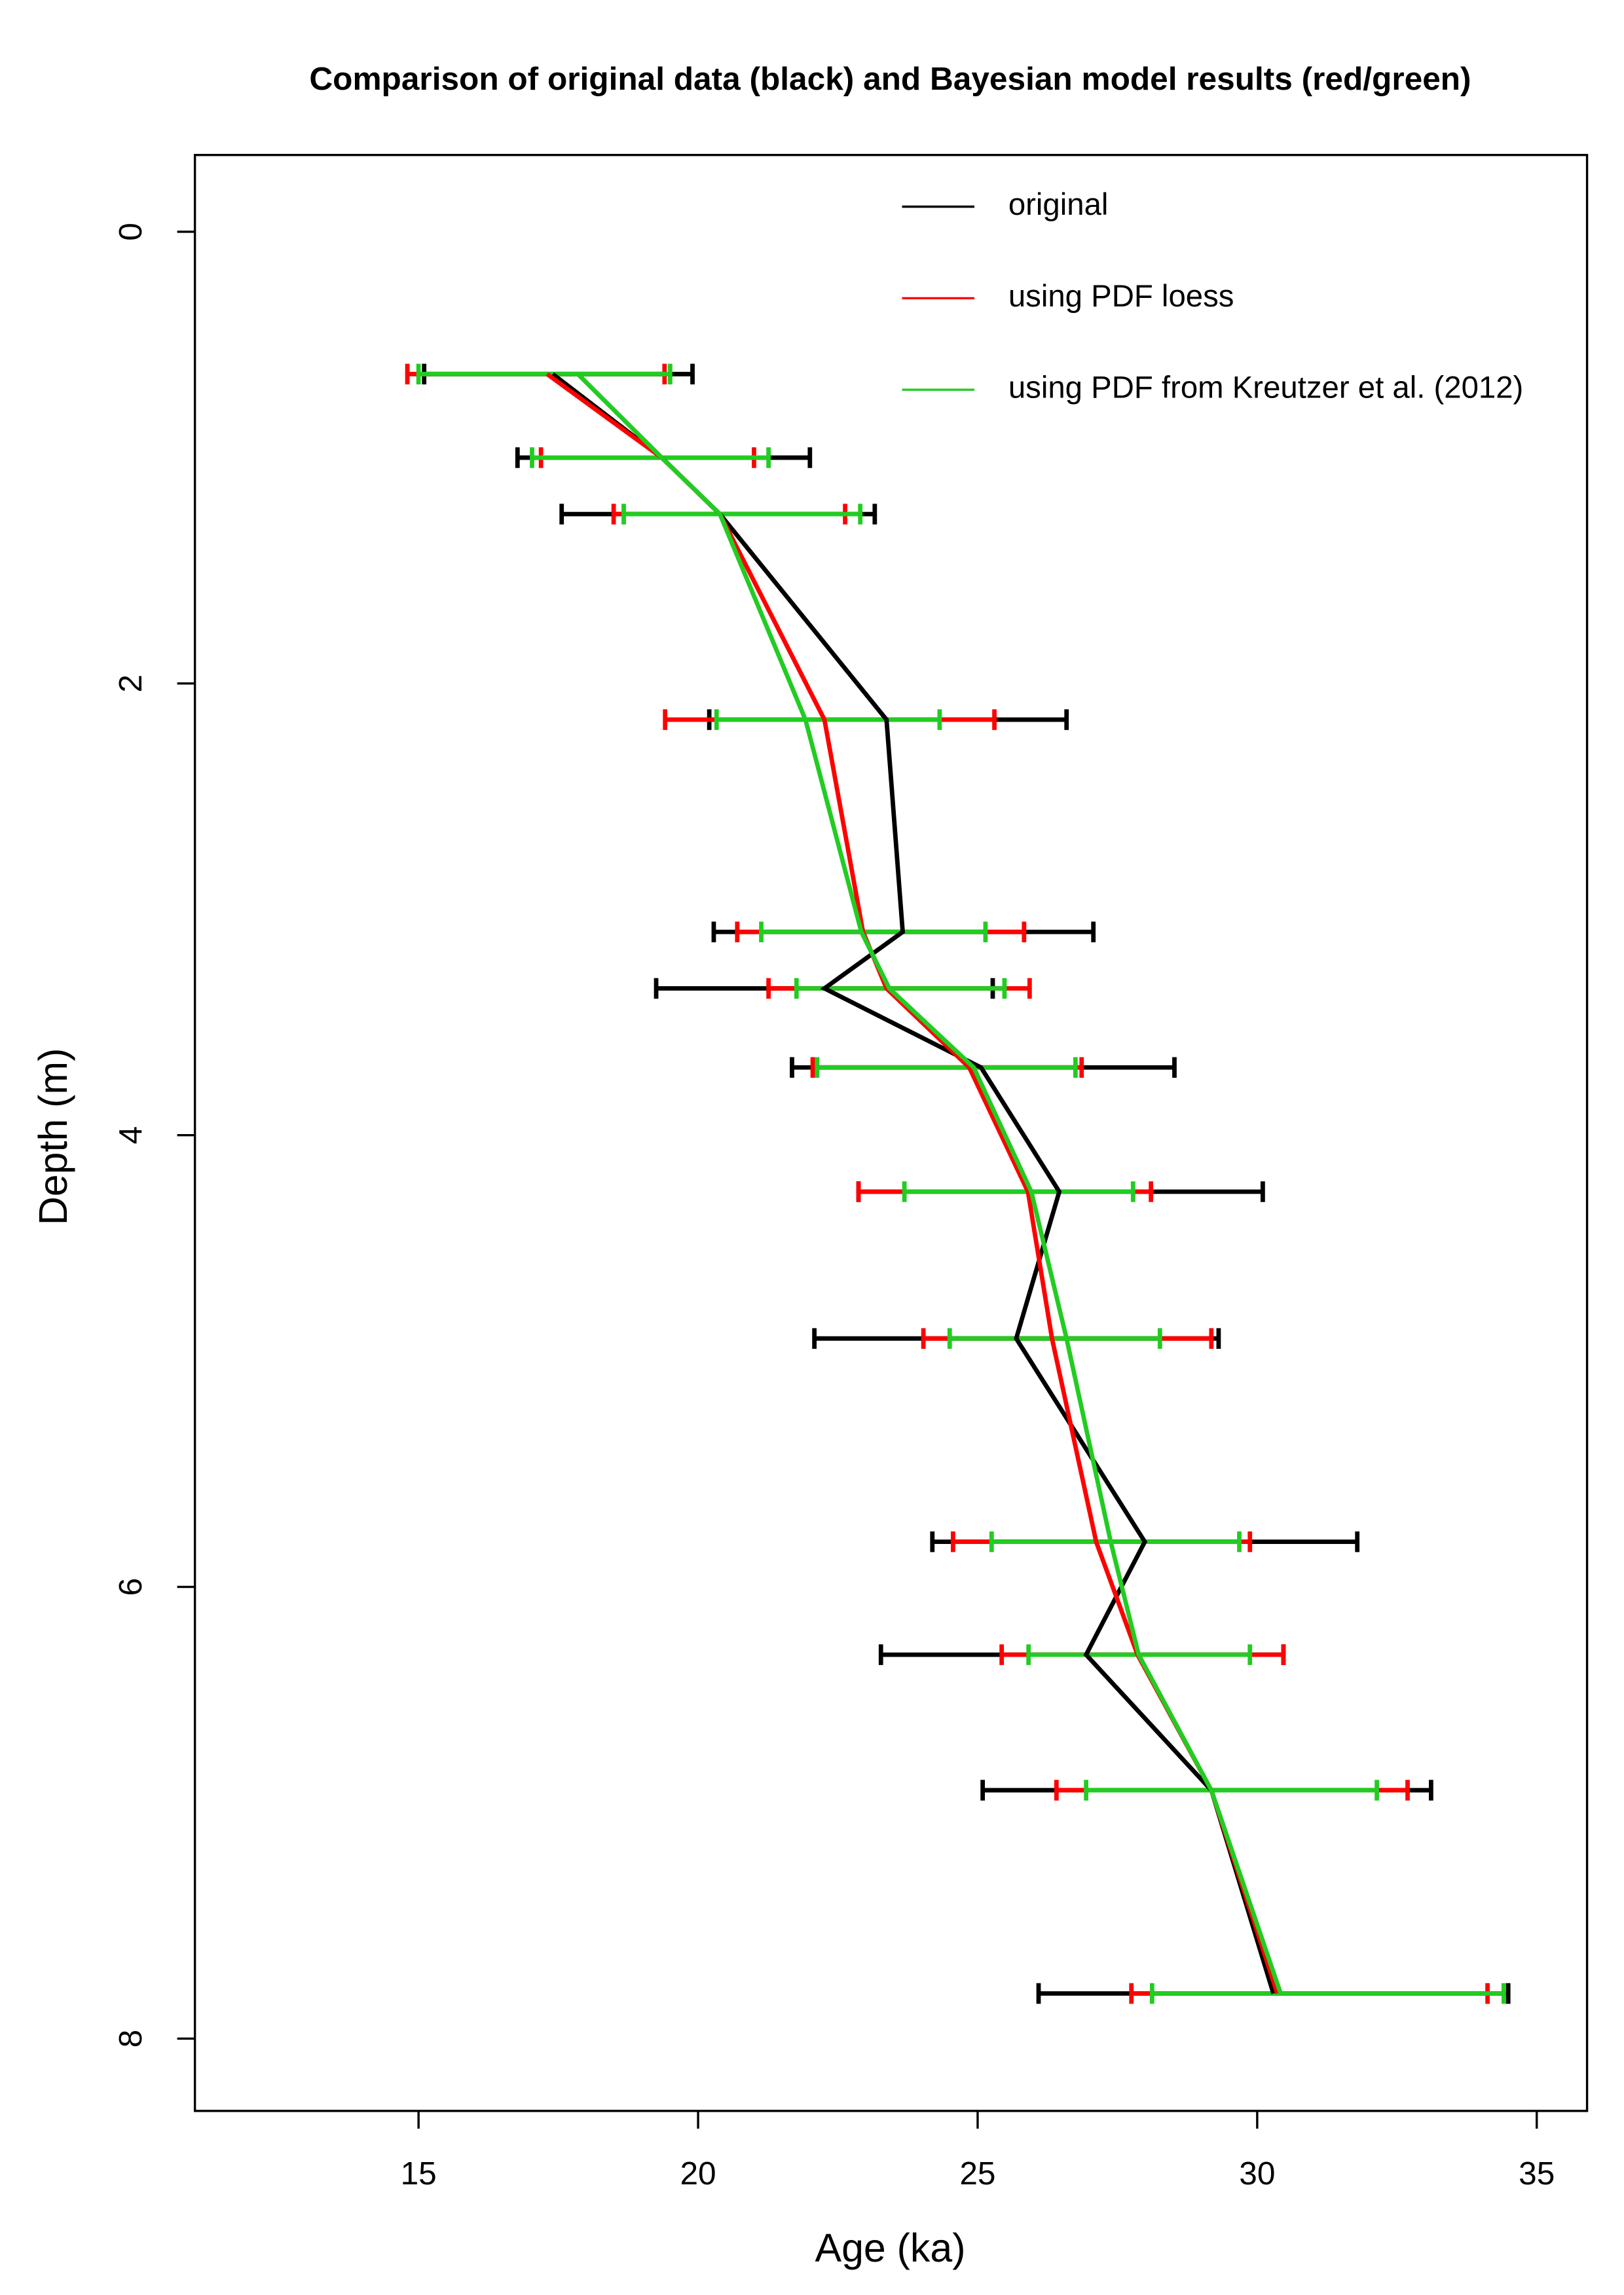  Describe the element at coordinates (130, 1587) in the screenshot. I see `y-tick-label: 6` at that location.